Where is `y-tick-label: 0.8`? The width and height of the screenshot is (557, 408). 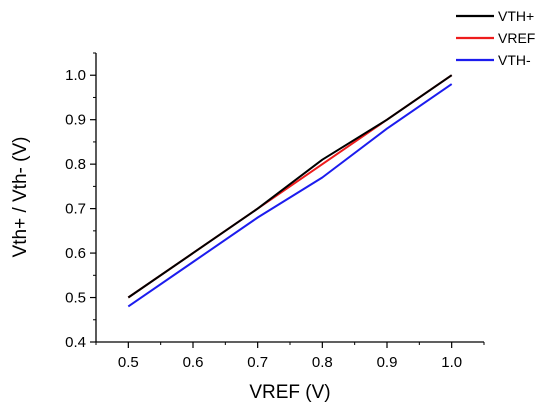 y-tick-label: 0.8 is located at coordinates (75, 164).